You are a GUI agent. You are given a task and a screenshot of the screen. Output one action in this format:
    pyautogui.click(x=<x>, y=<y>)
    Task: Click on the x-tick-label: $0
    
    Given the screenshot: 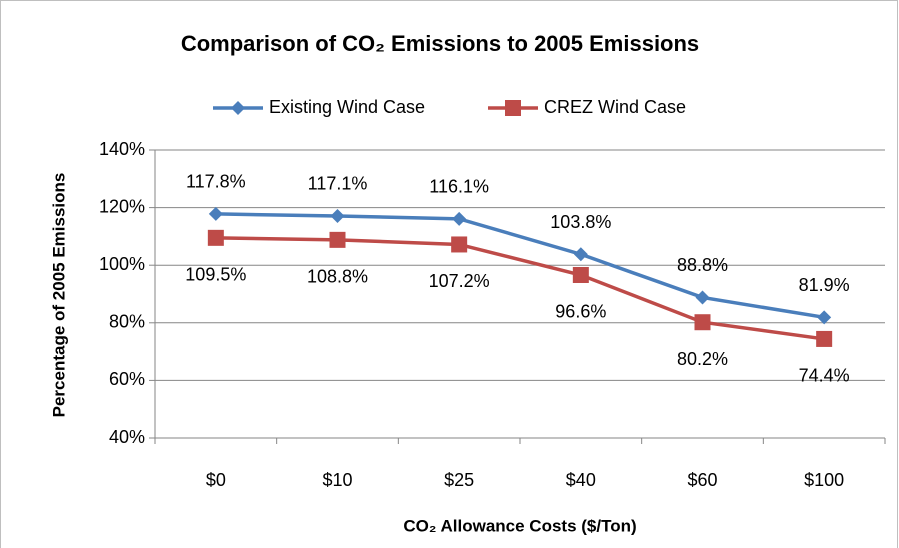 What is the action you would take?
    pyautogui.click(x=216, y=480)
    